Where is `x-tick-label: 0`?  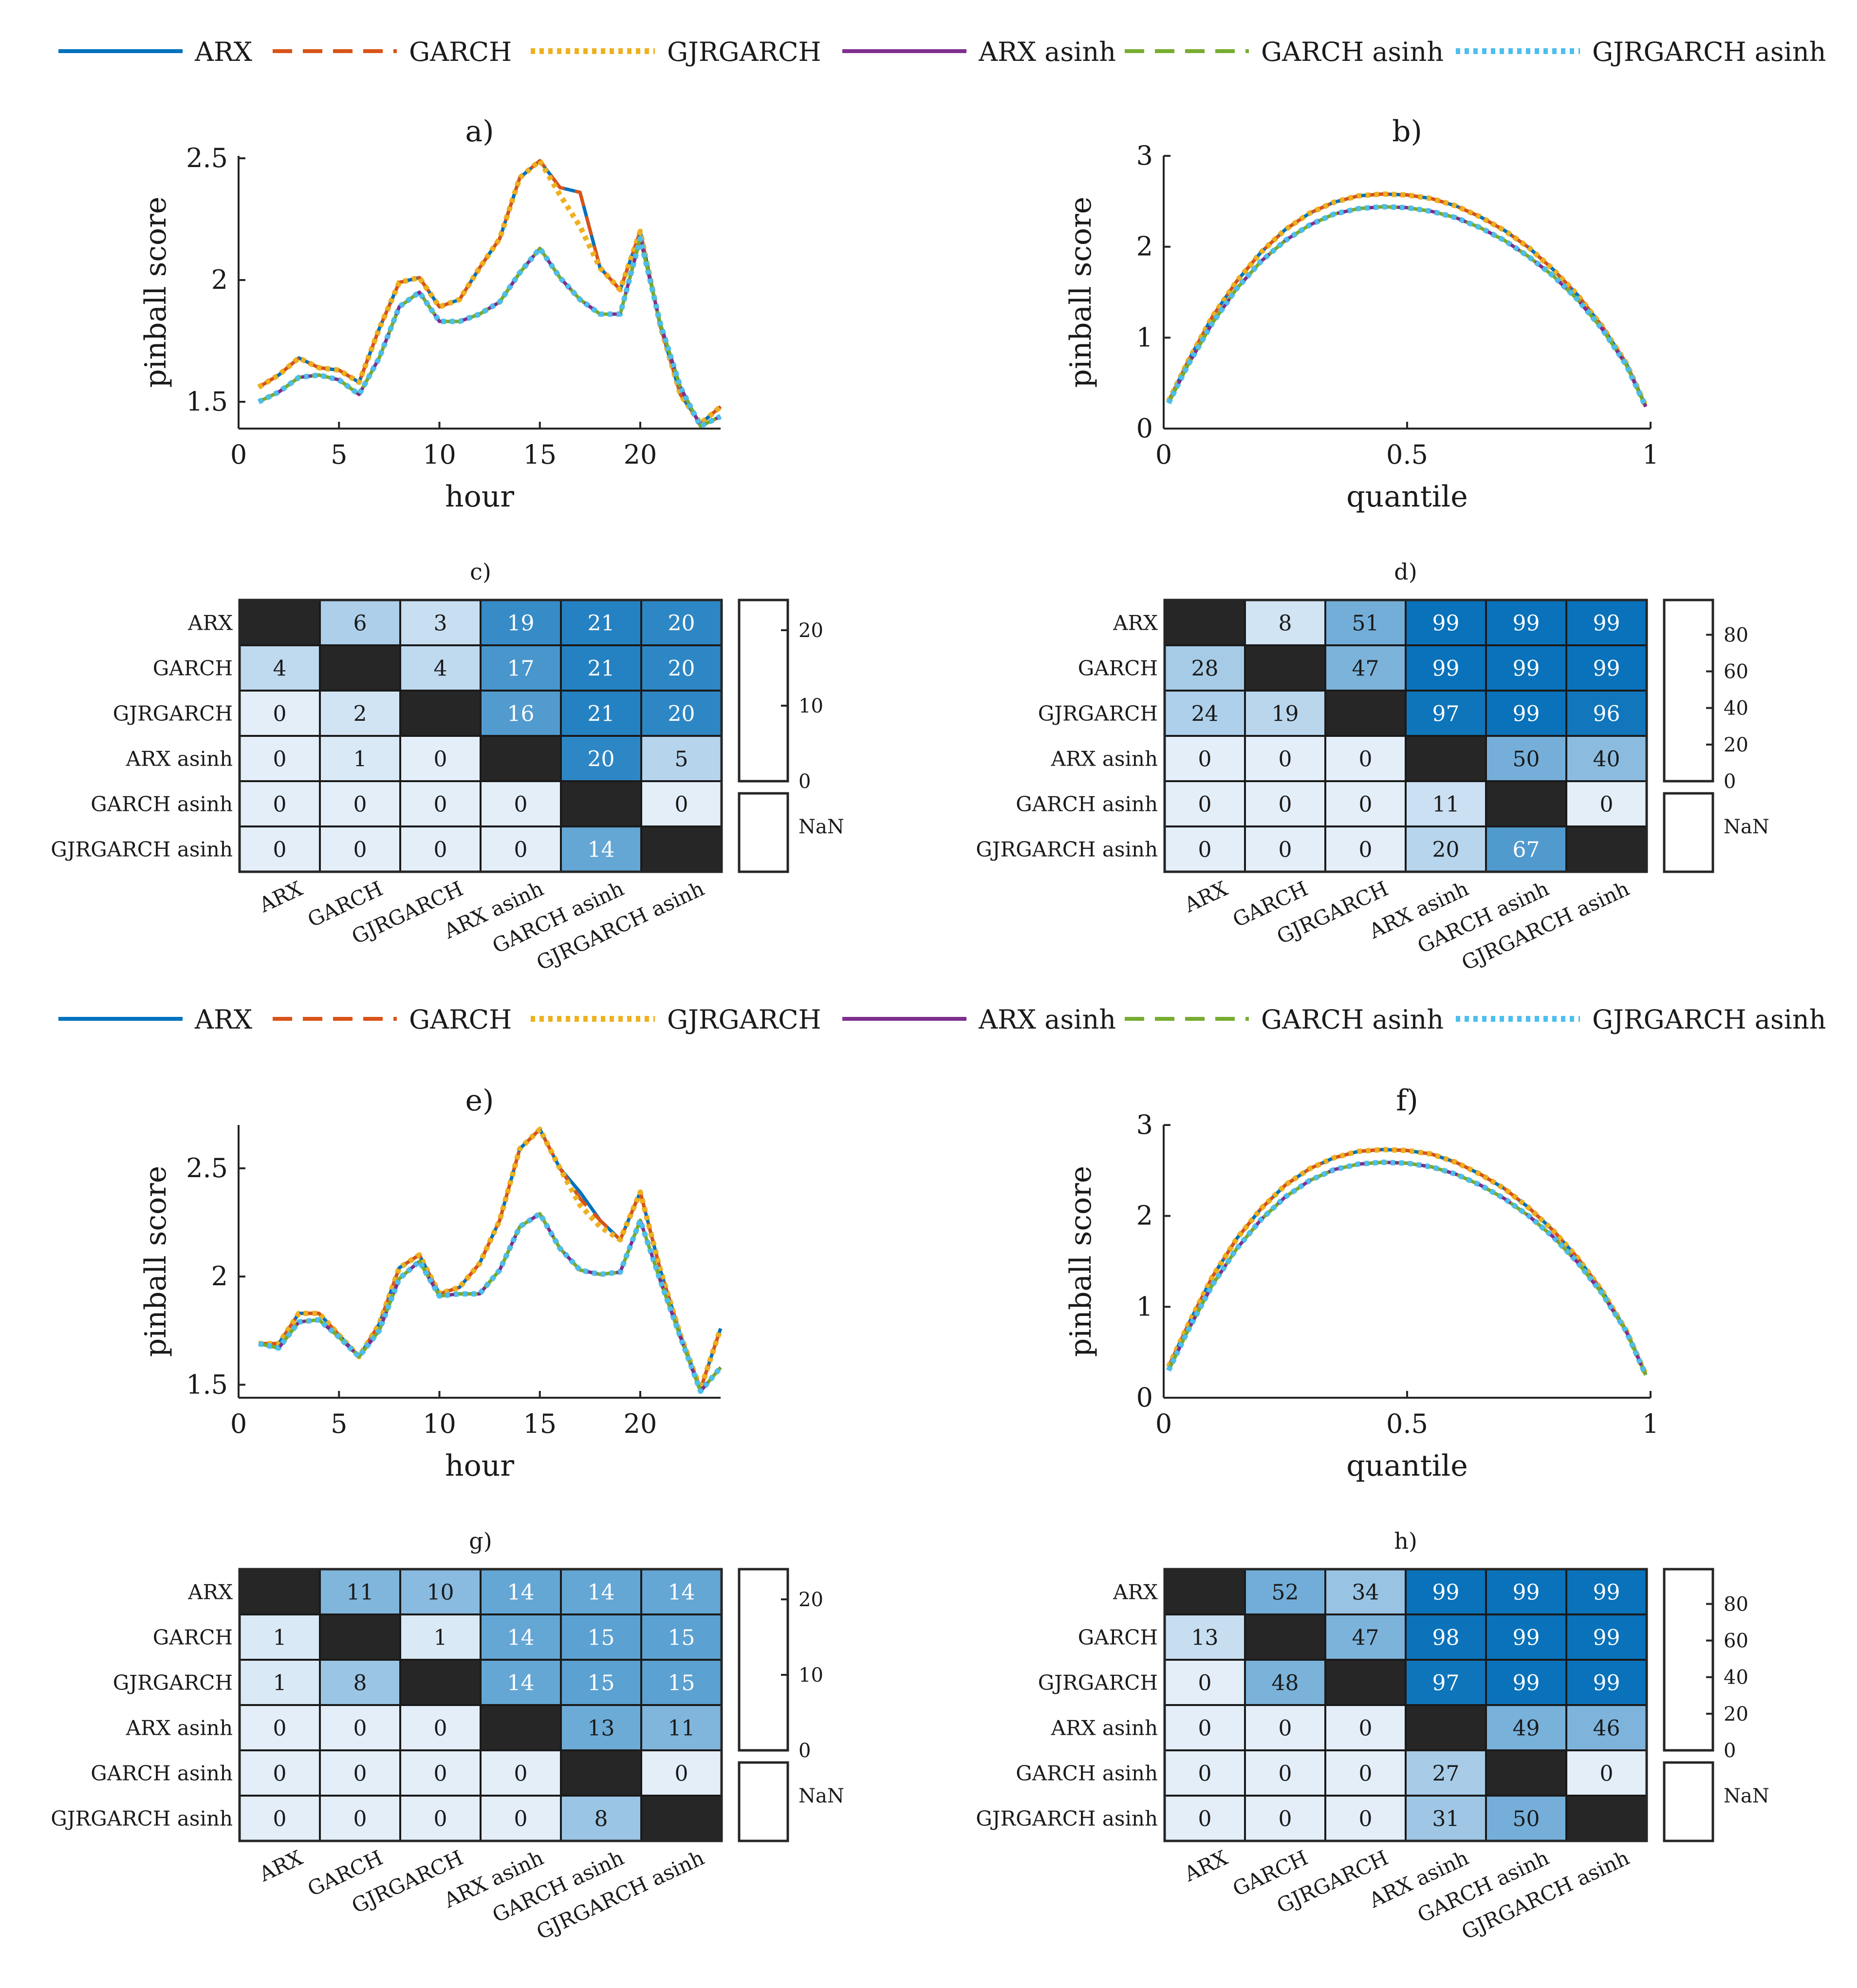 x-tick-label: 0 is located at coordinates (1163, 454).